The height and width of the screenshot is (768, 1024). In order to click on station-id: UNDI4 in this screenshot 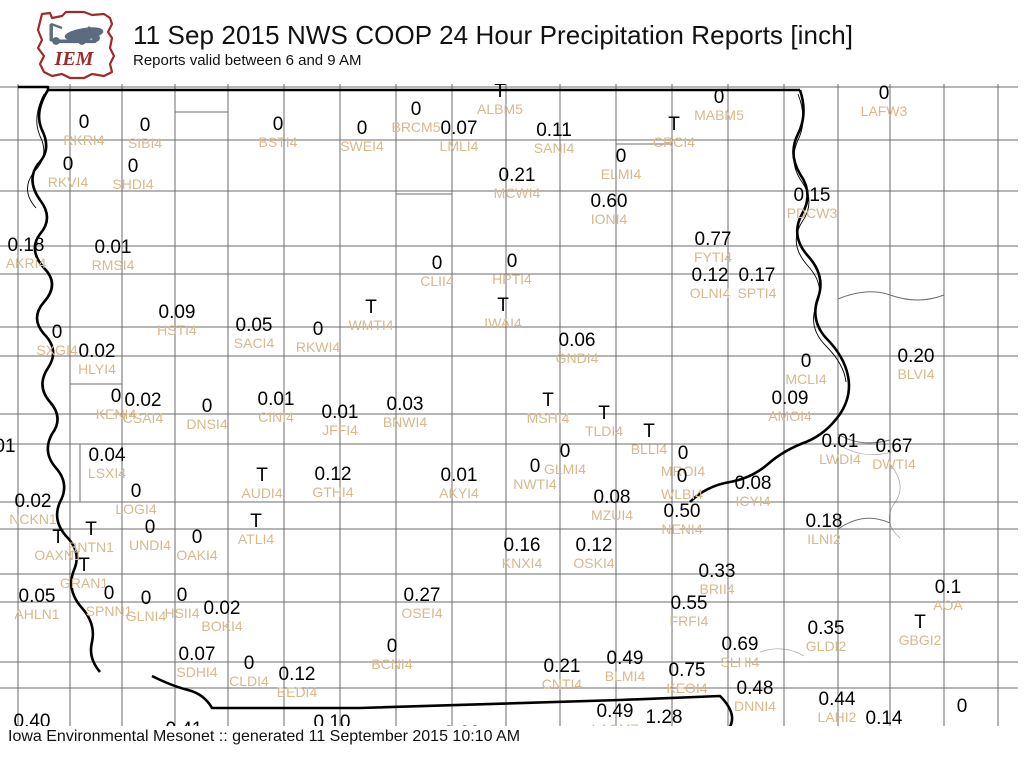, I will do `click(149, 545)`.